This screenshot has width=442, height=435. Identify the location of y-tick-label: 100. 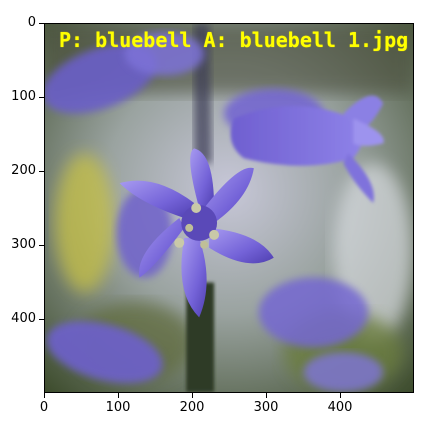
(23, 96).